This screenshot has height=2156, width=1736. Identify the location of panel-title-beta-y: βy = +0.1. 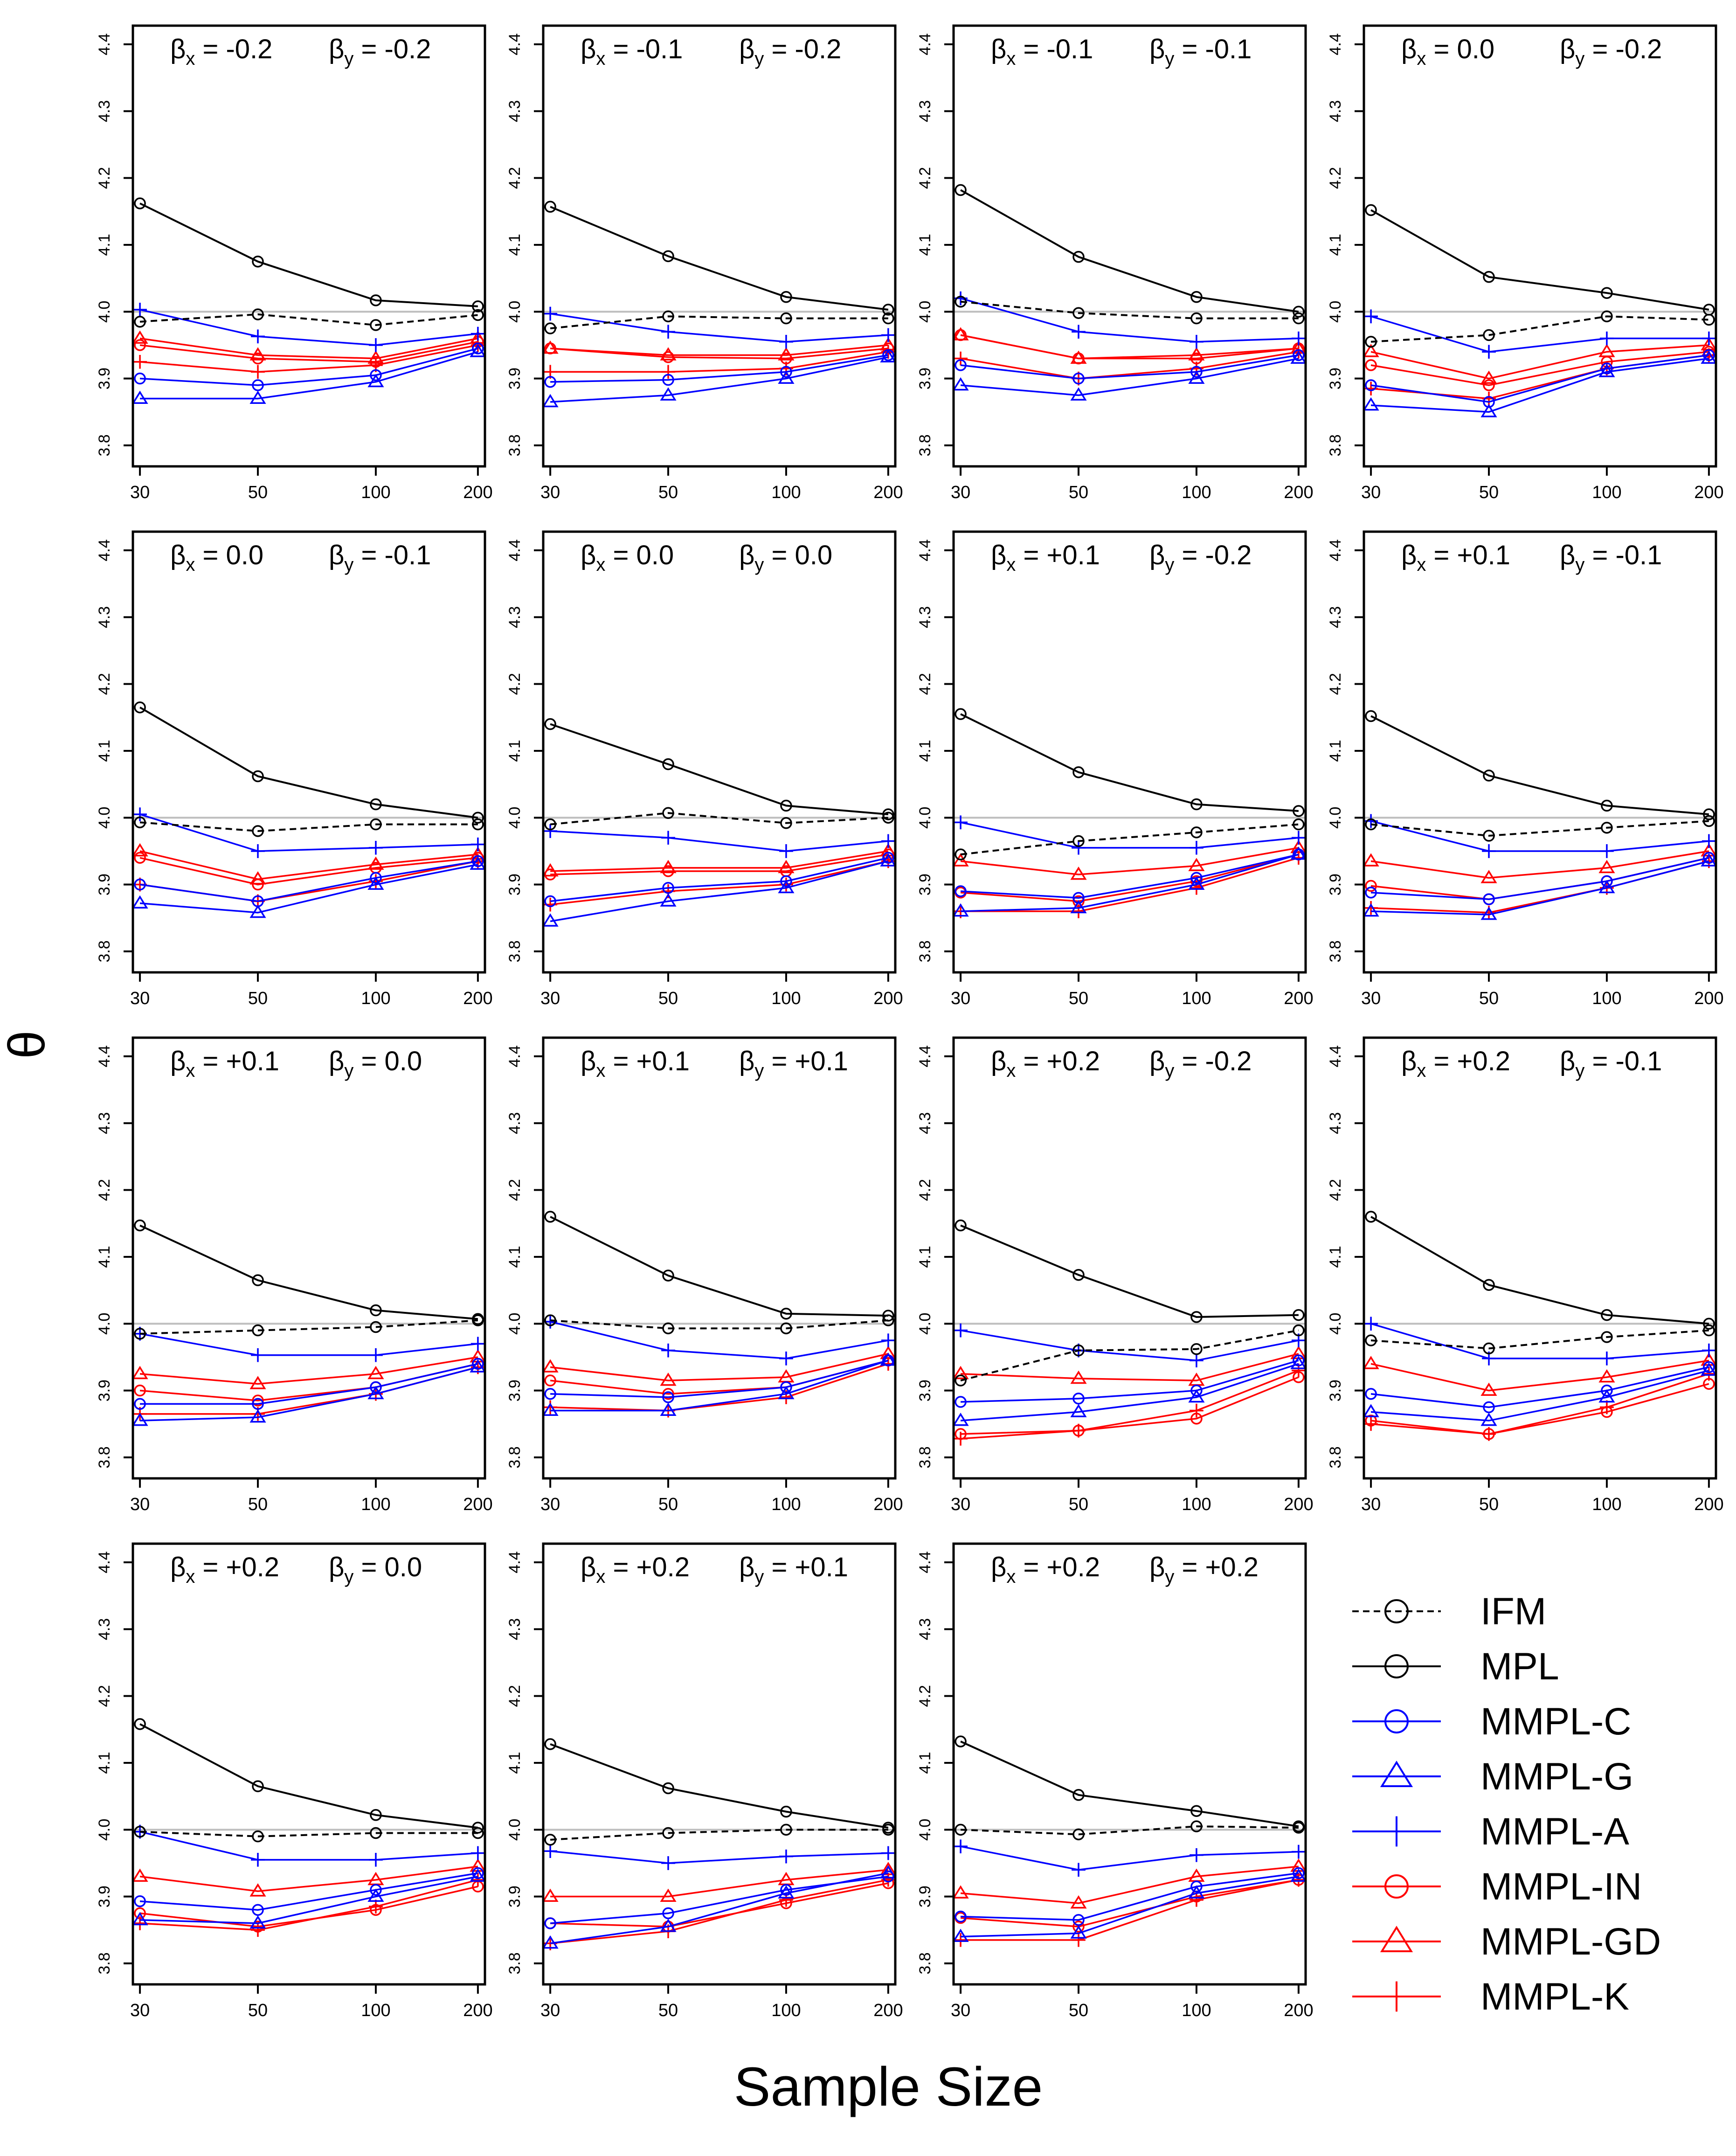
(793, 1063).